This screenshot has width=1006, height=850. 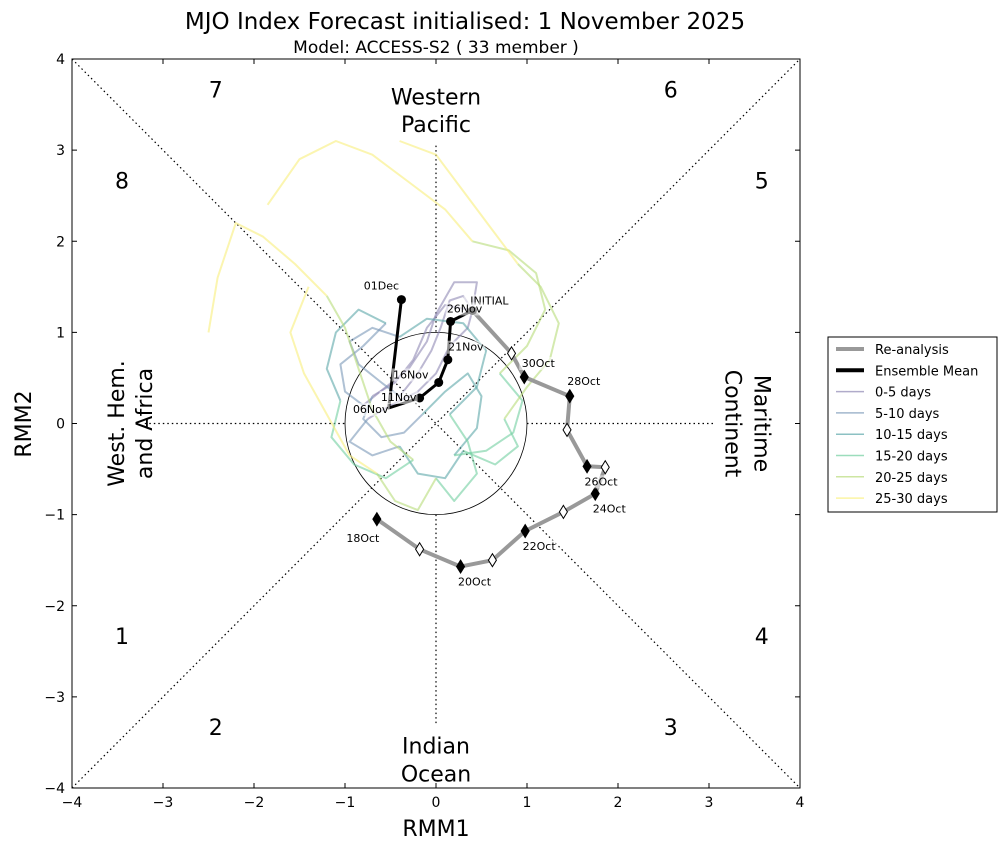 What do you see at coordinates (926, 371) in the screenshot?
I see `legend-label: Ensemble Mean` at bounding box center [926, 371].